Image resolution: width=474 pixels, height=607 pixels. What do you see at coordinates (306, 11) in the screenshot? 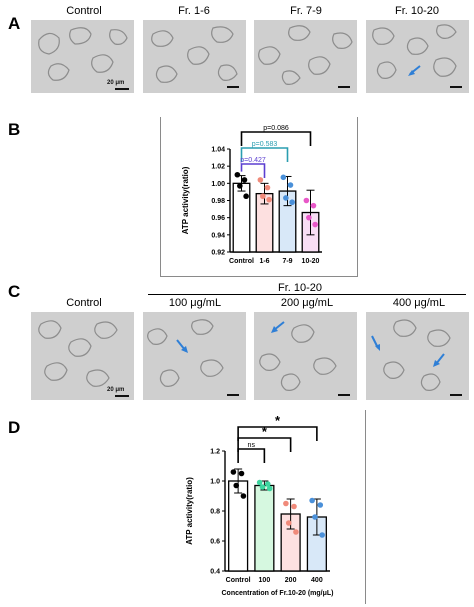
I see `panel-a-column-label: Fr. 7-9` at bounding box center [306, 11].